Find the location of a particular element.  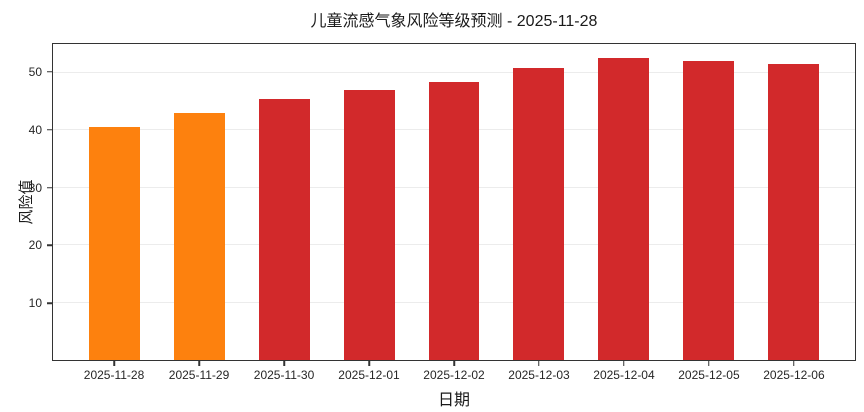

x-tick-label: 2025-12-06 is located at coordinates (794, 375).